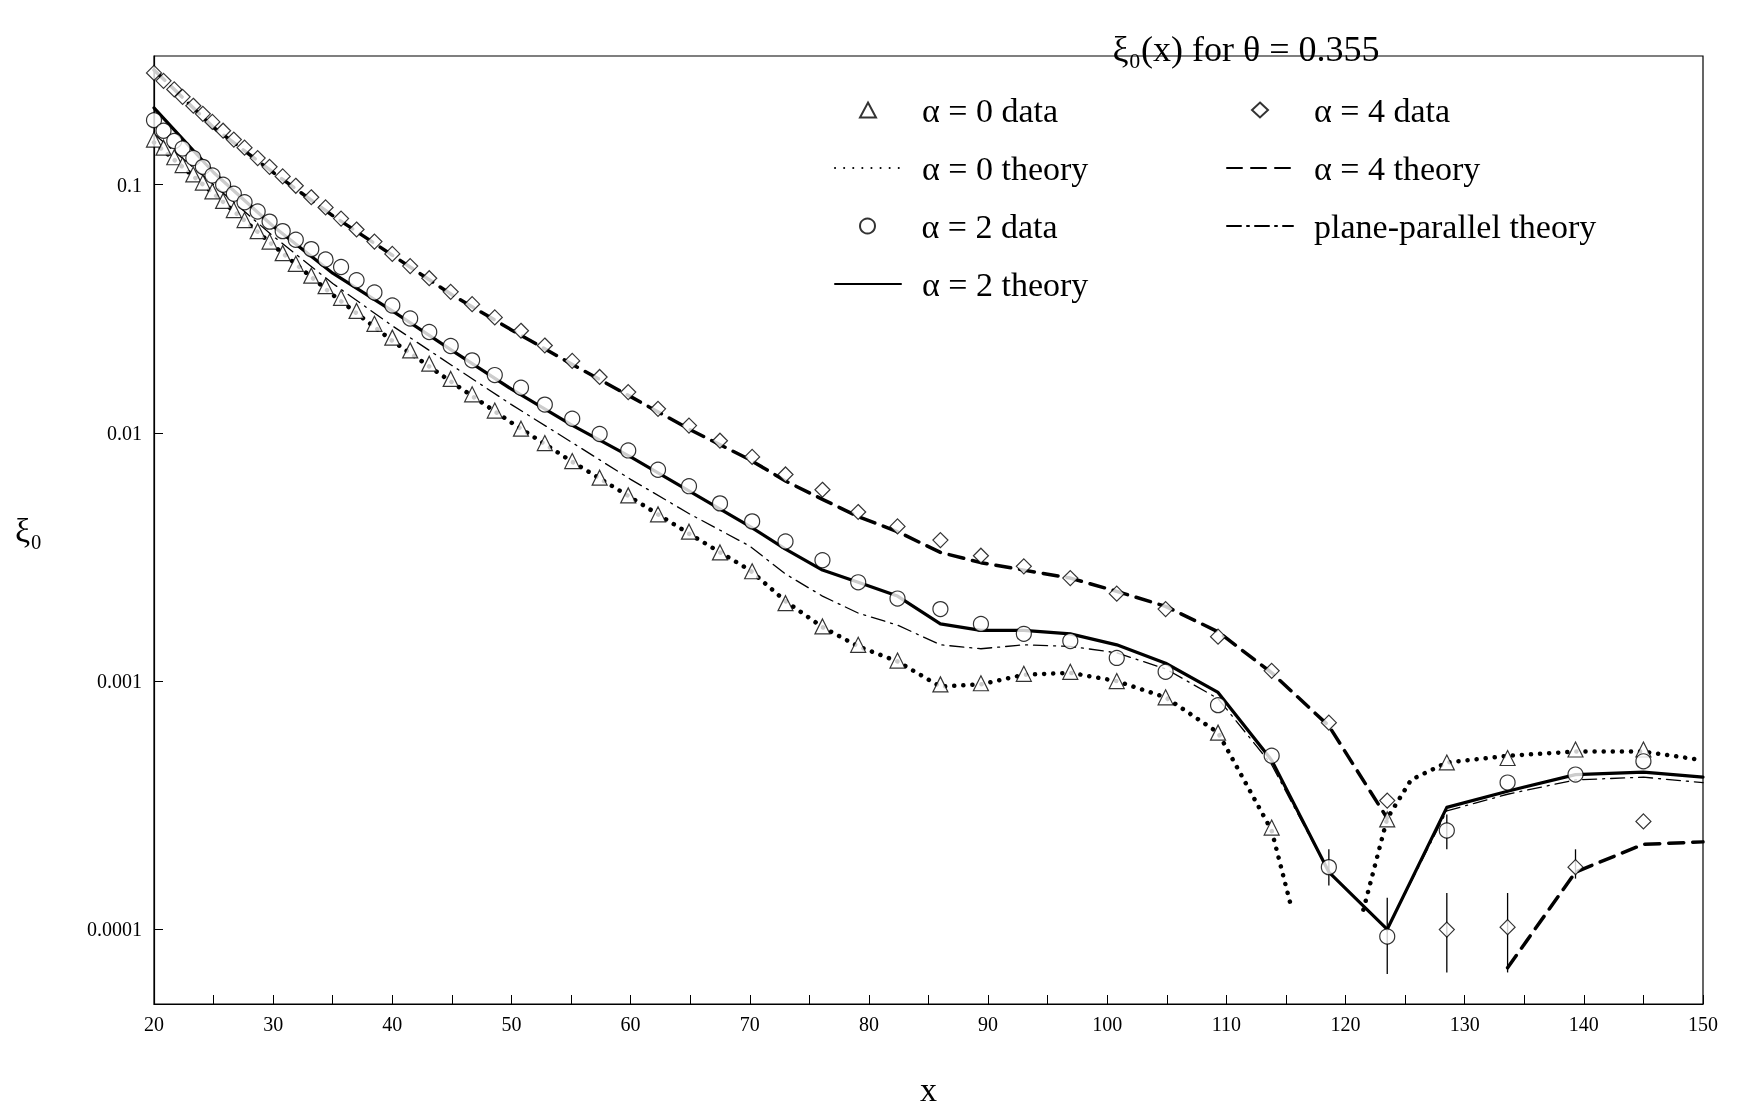 The height and width of the screenshot is (1119, 1742). I want to click on x-tick-label: 20, so click(154, 1024).